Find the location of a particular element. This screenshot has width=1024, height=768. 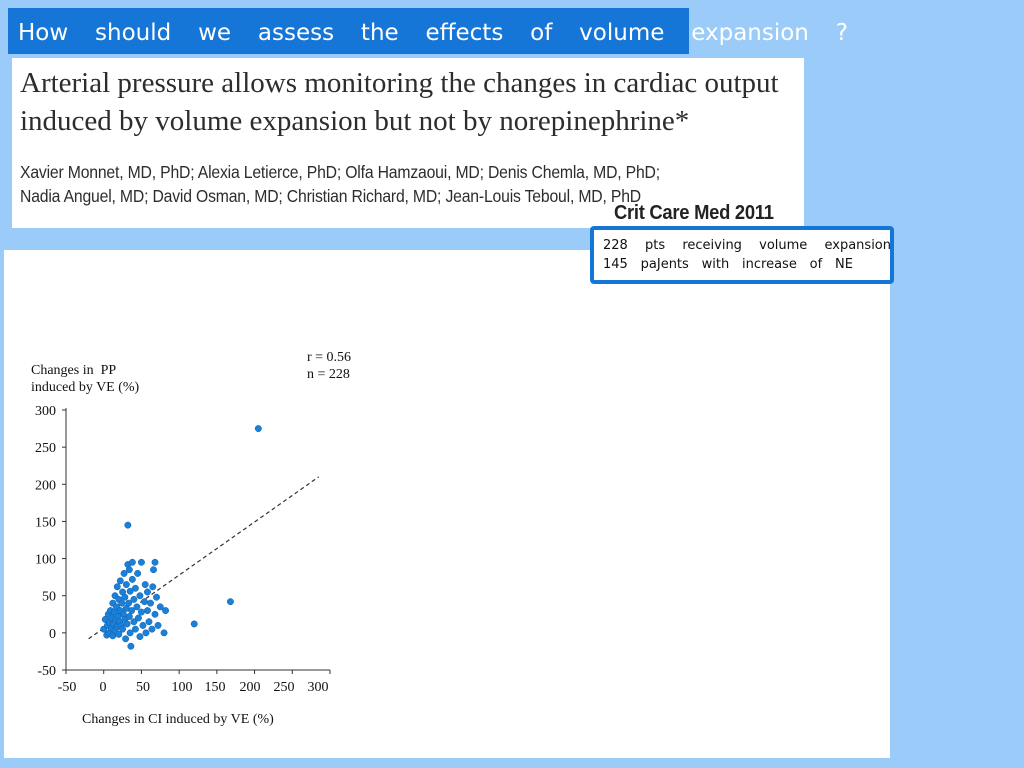

y-tick-label: 150 is located at coordinates (45, 522).